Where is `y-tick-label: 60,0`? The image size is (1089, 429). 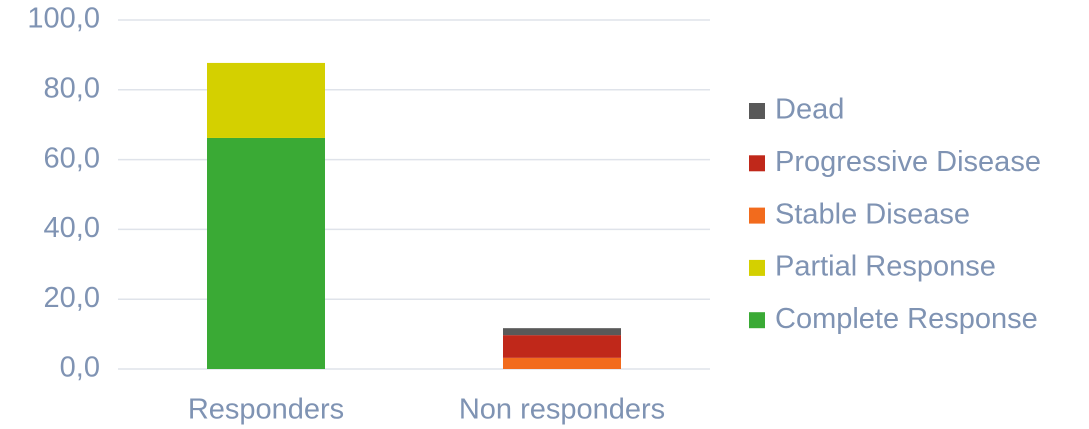
y-tick-label: 60,0 is located at coordinates (72, 158).